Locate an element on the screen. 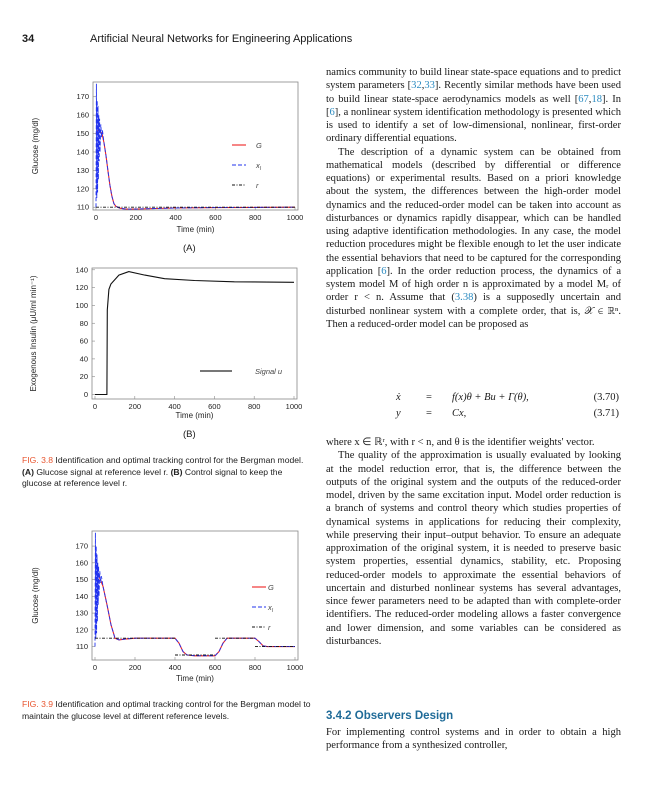 The width and height of the screenshot is (648, 800). eq-rhs: f(x)θ + Bu + Γ(θ), is located at coordinates (490, 397).